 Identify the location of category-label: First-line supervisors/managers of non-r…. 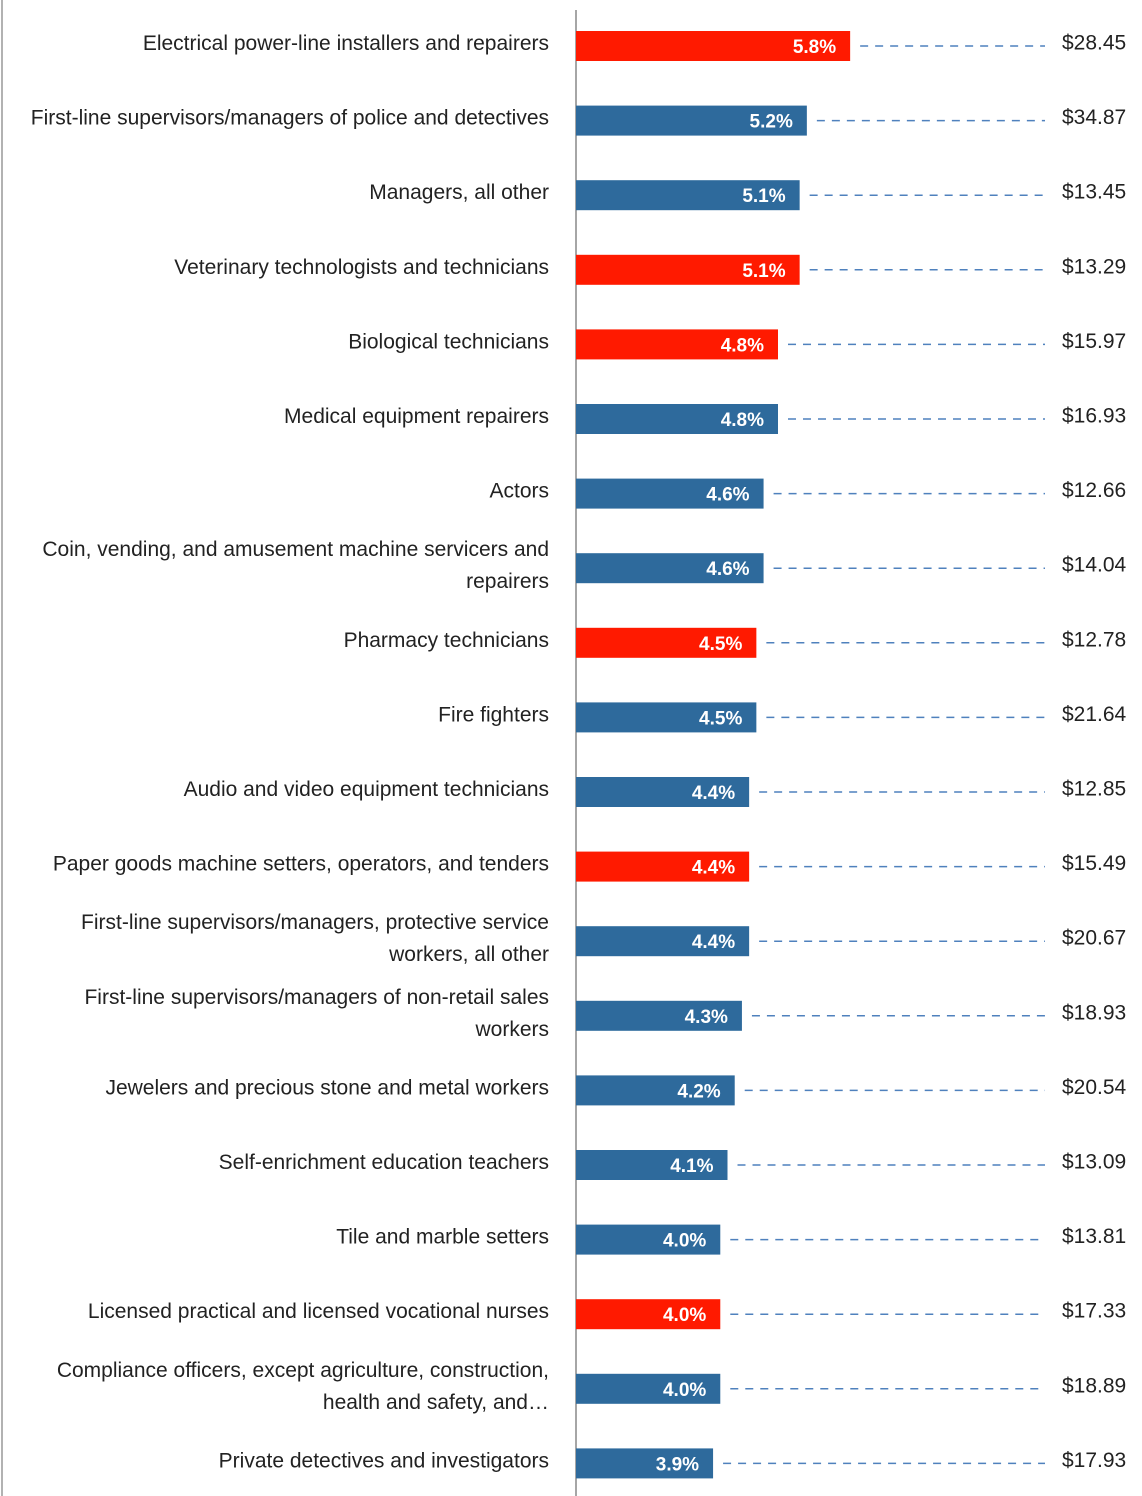
(316, 1012).